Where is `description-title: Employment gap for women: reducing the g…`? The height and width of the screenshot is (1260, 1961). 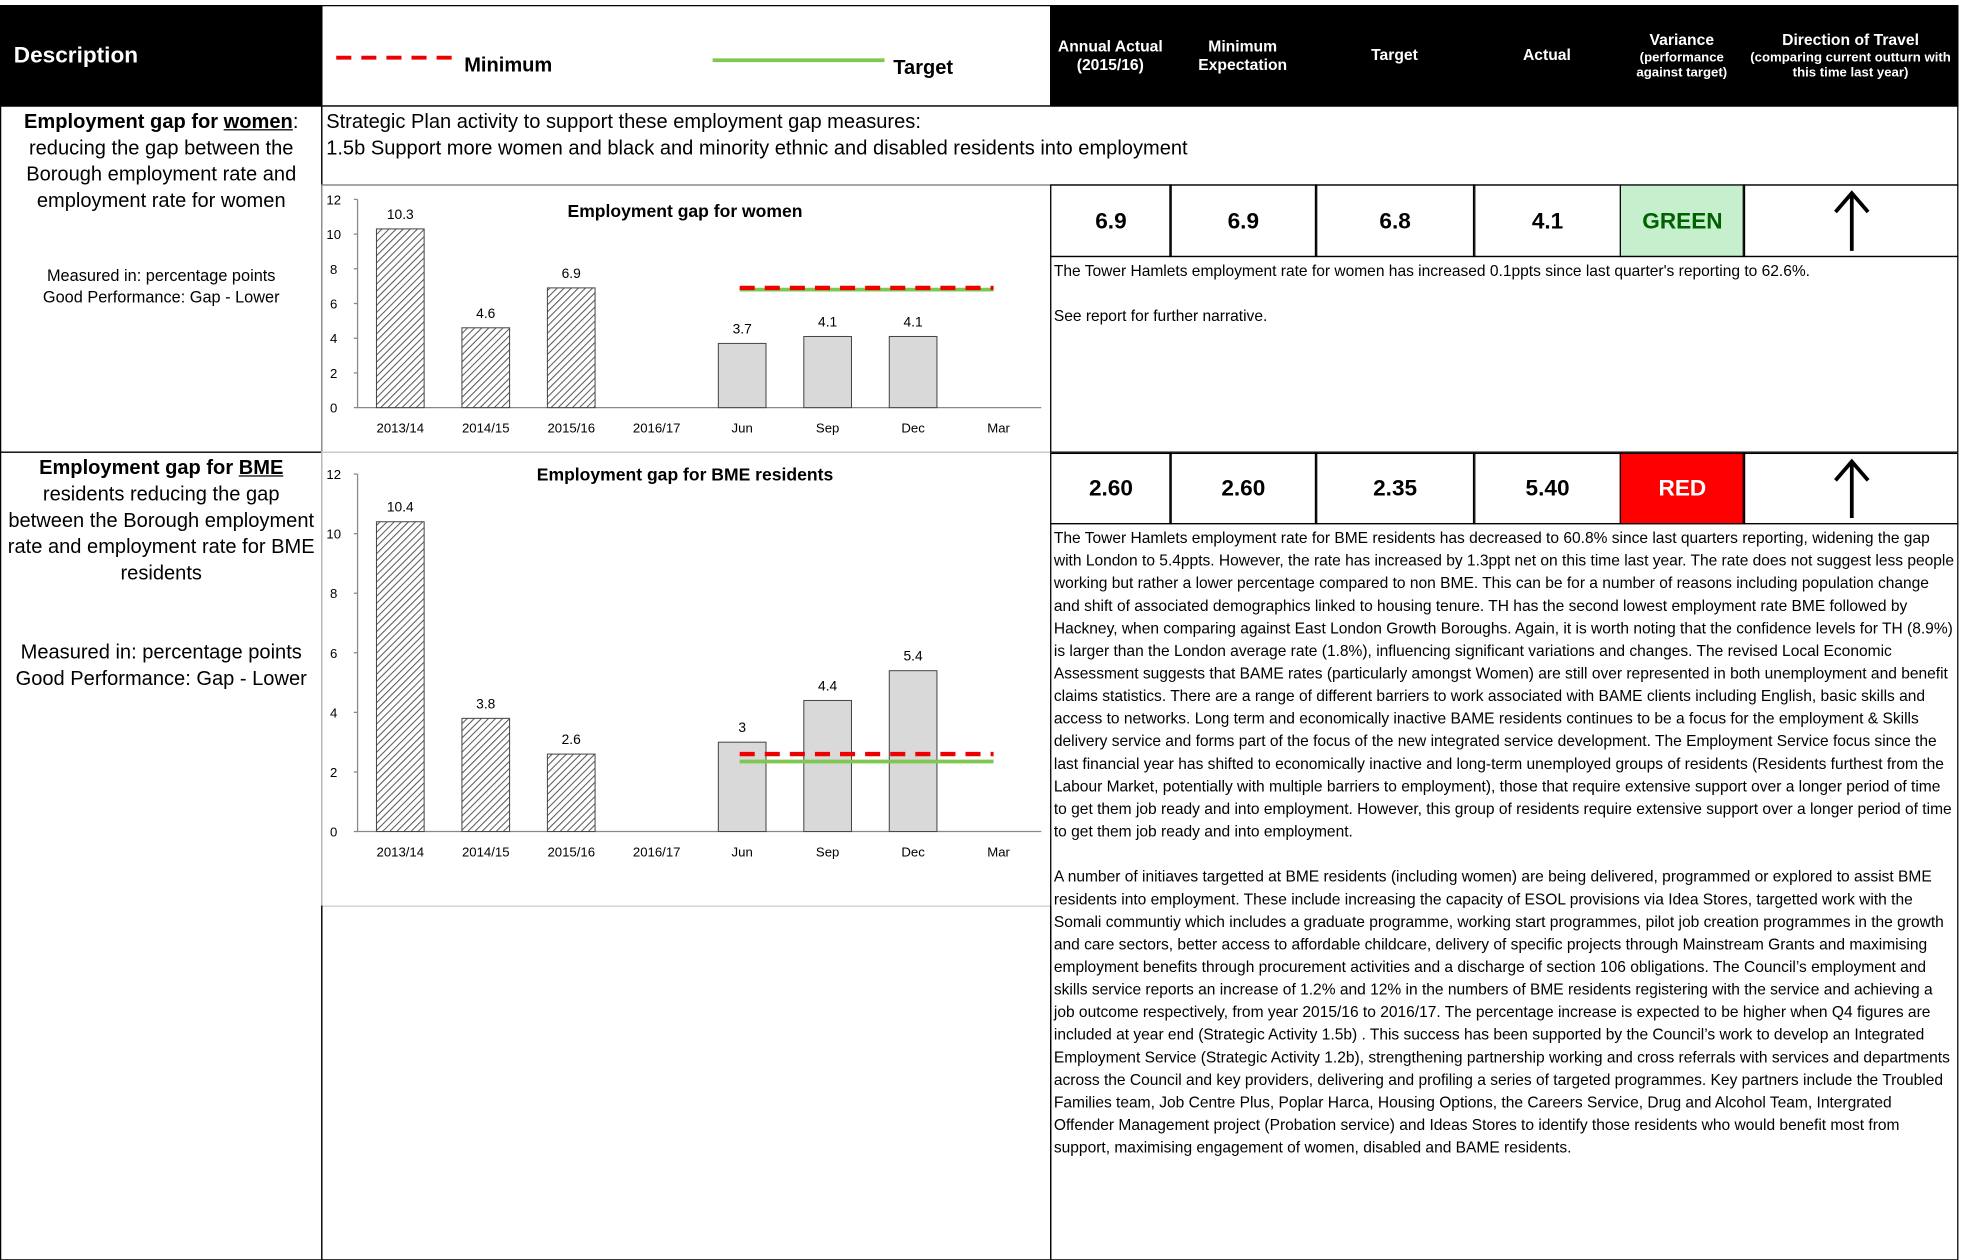 description-title: Employment gap for women: reducing the g… is located at coordinates (161, 161).